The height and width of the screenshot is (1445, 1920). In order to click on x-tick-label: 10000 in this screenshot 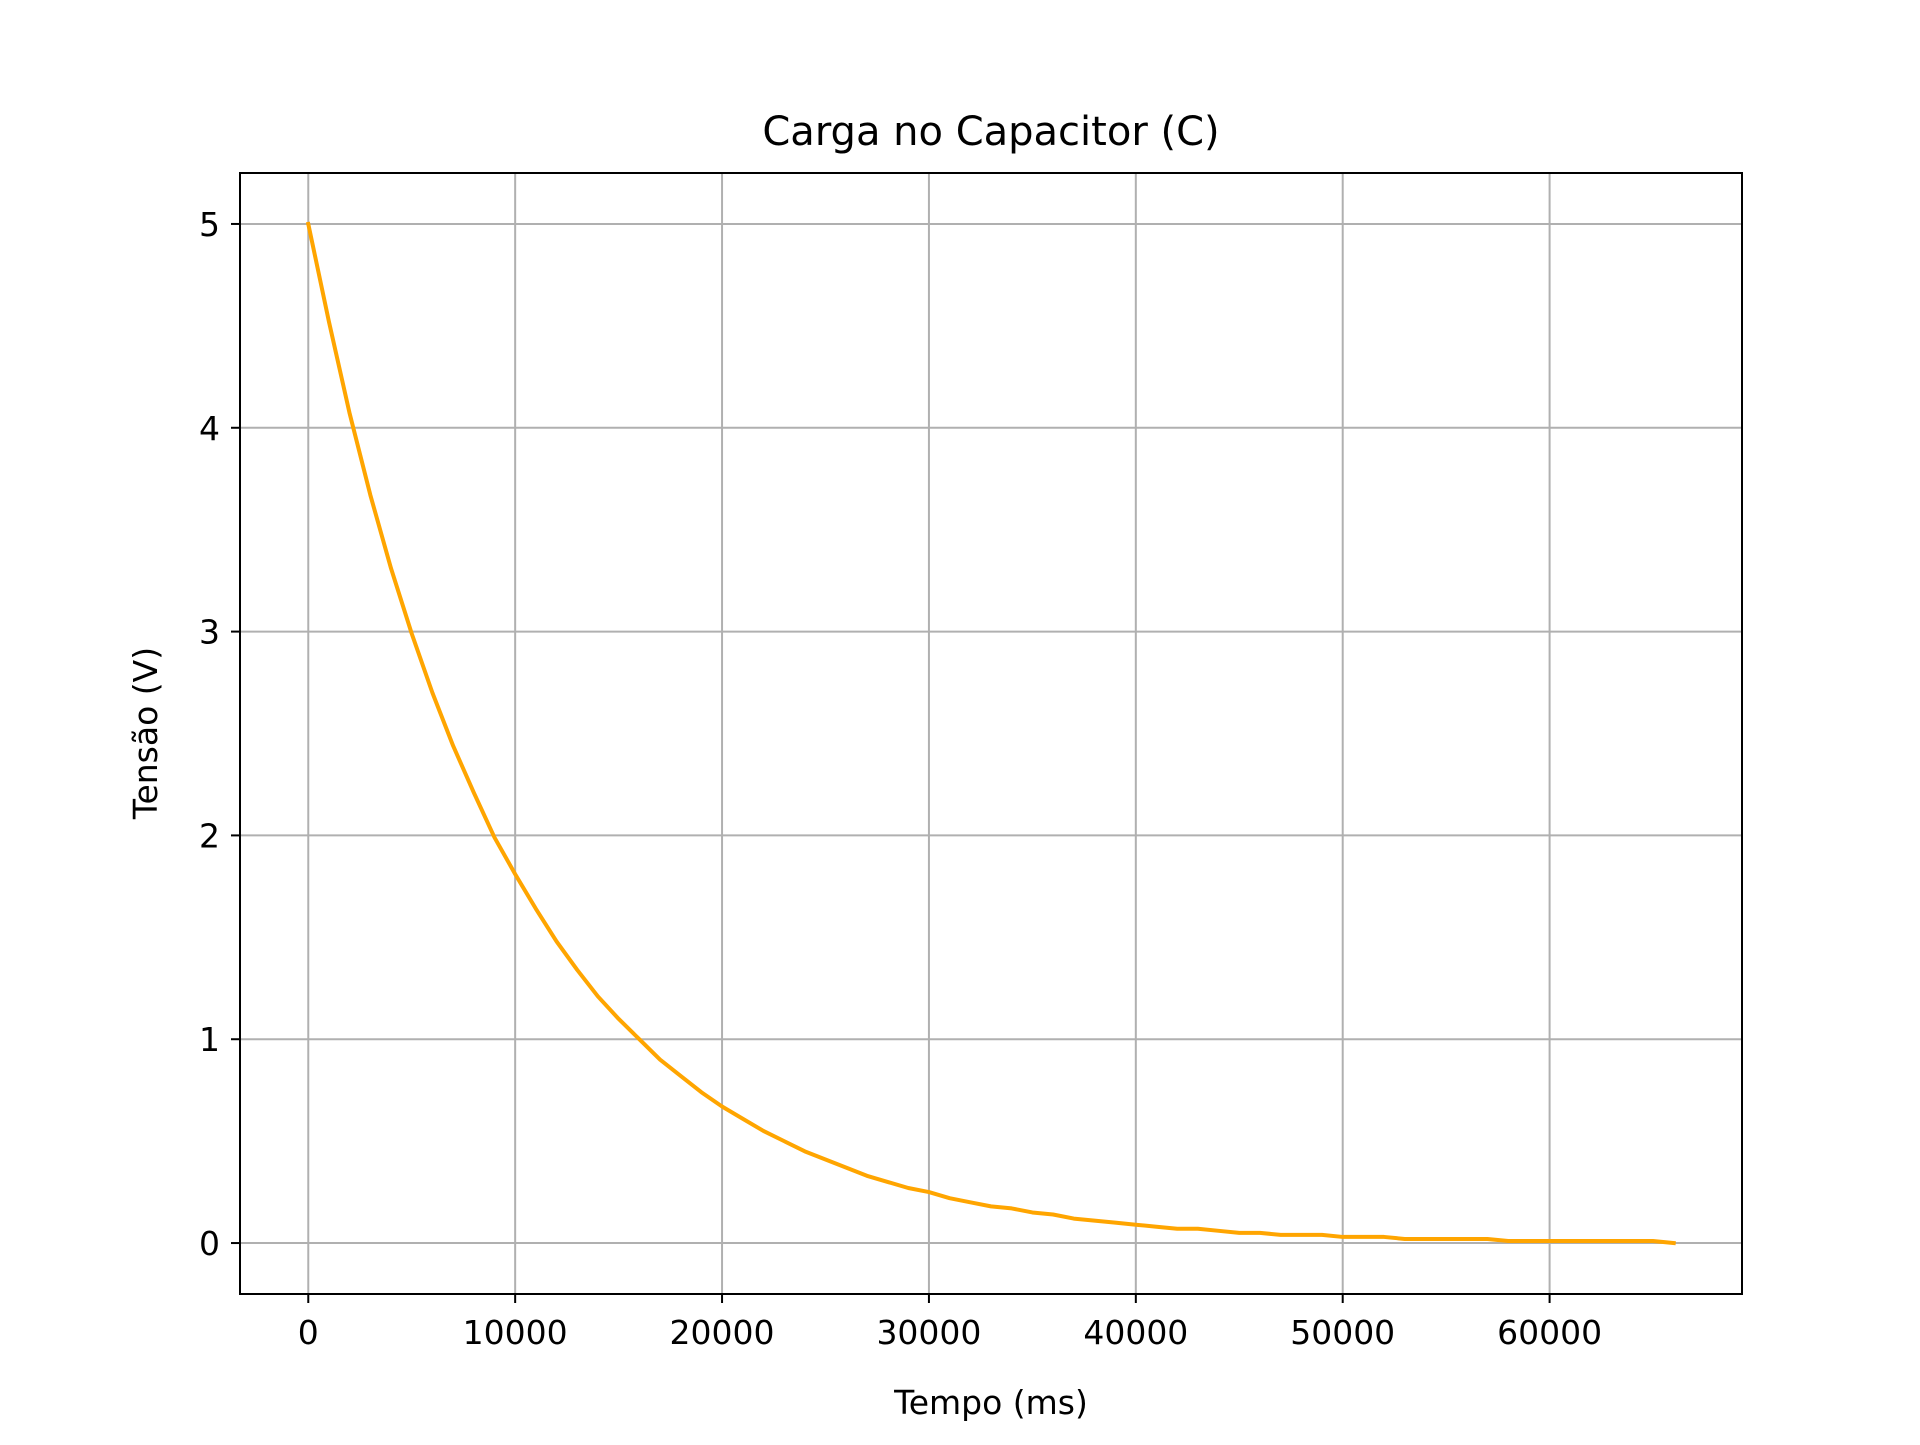, I will do `click(515, 1332)`.